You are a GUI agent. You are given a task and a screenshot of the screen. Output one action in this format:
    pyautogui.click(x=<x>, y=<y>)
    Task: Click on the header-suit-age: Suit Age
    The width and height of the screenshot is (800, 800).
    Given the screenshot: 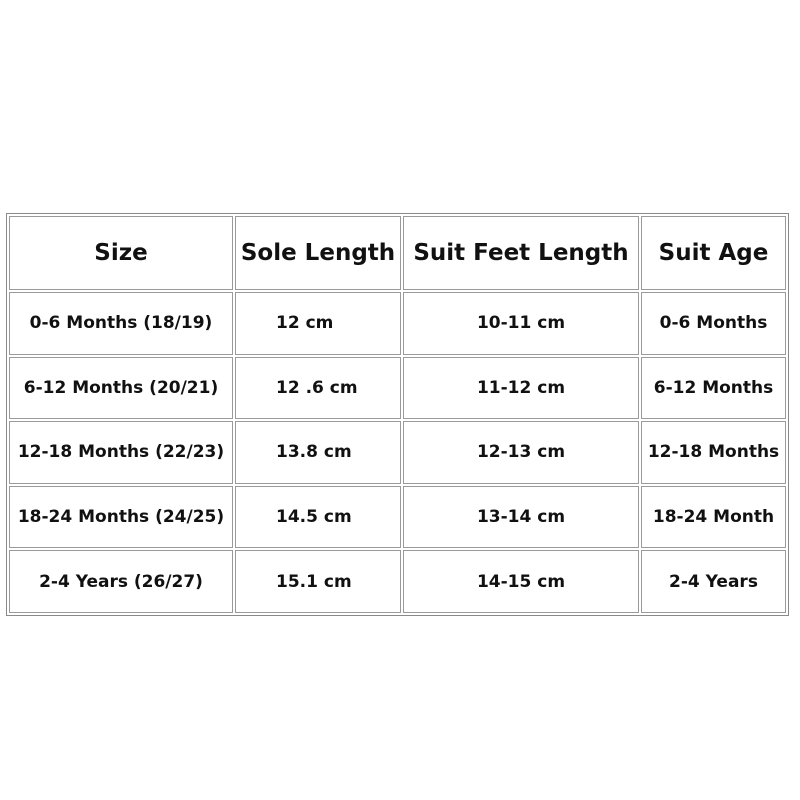 What is the action you would take?
    pyautogui.click(x=713, y=253)
    